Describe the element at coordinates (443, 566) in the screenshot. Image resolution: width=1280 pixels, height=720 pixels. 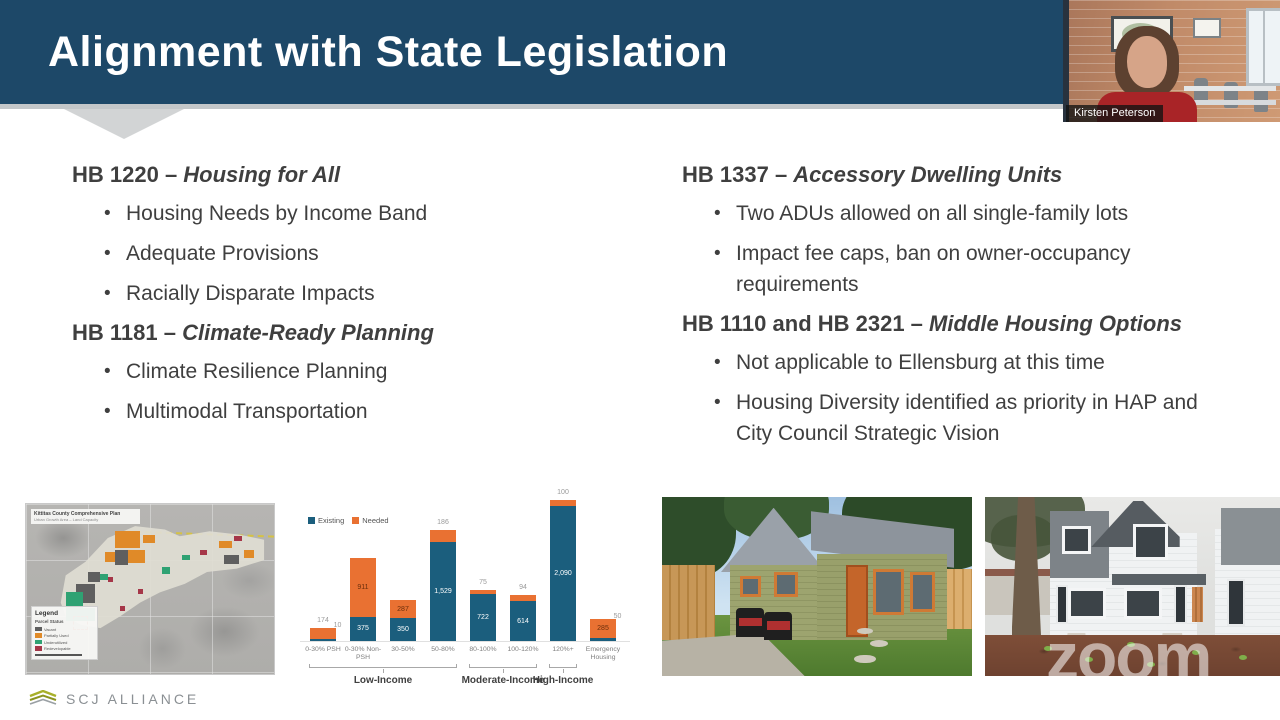
I see `stacked-bar: 186 1,529` at that location.